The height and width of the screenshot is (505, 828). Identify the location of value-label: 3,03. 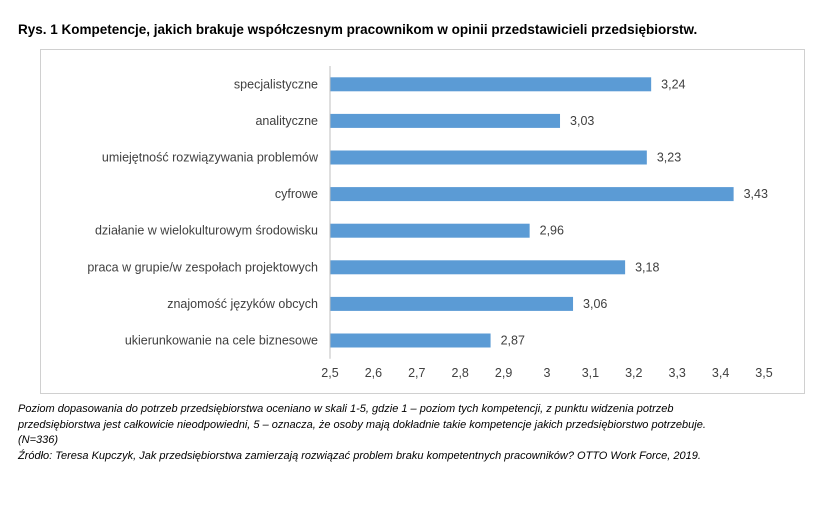
(582, 121).